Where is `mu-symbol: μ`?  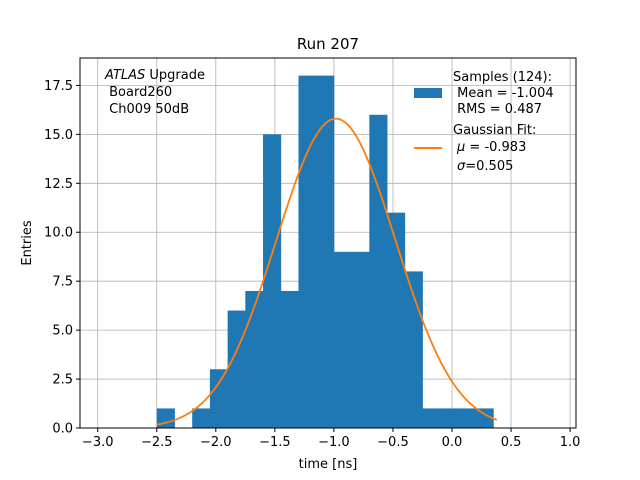
mu-symbol: μ is located at coordinates (460, 147).